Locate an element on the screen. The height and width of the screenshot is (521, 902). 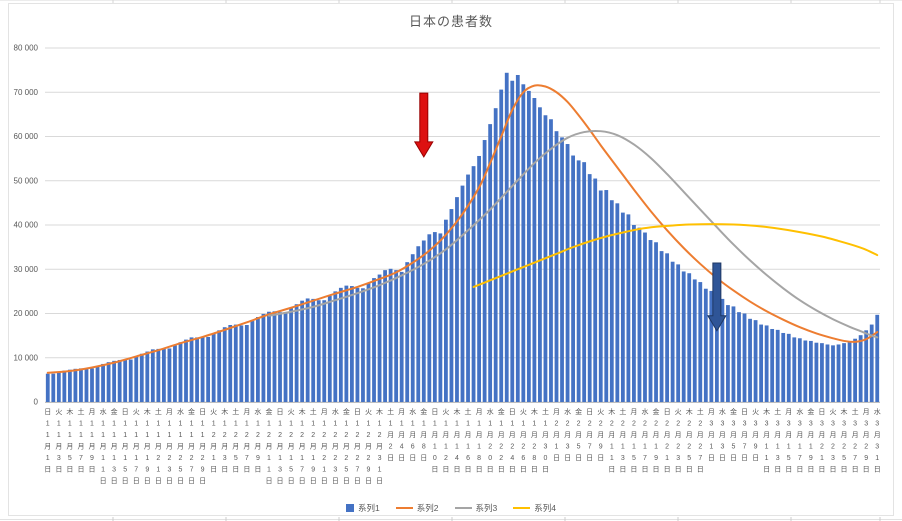
red-arrow is located at coordinates (423, 125).